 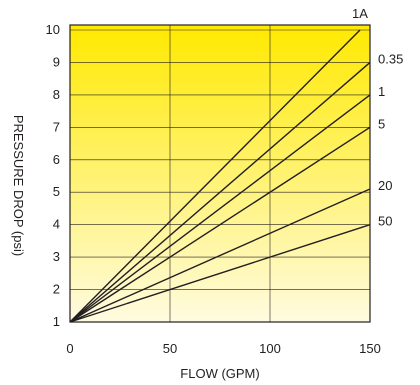 What do you see at coordinates (18, 185) in the screenshot?
I see `y-axis-label: PRESSURE DROP (psi)` at bounding box center [18, 185].